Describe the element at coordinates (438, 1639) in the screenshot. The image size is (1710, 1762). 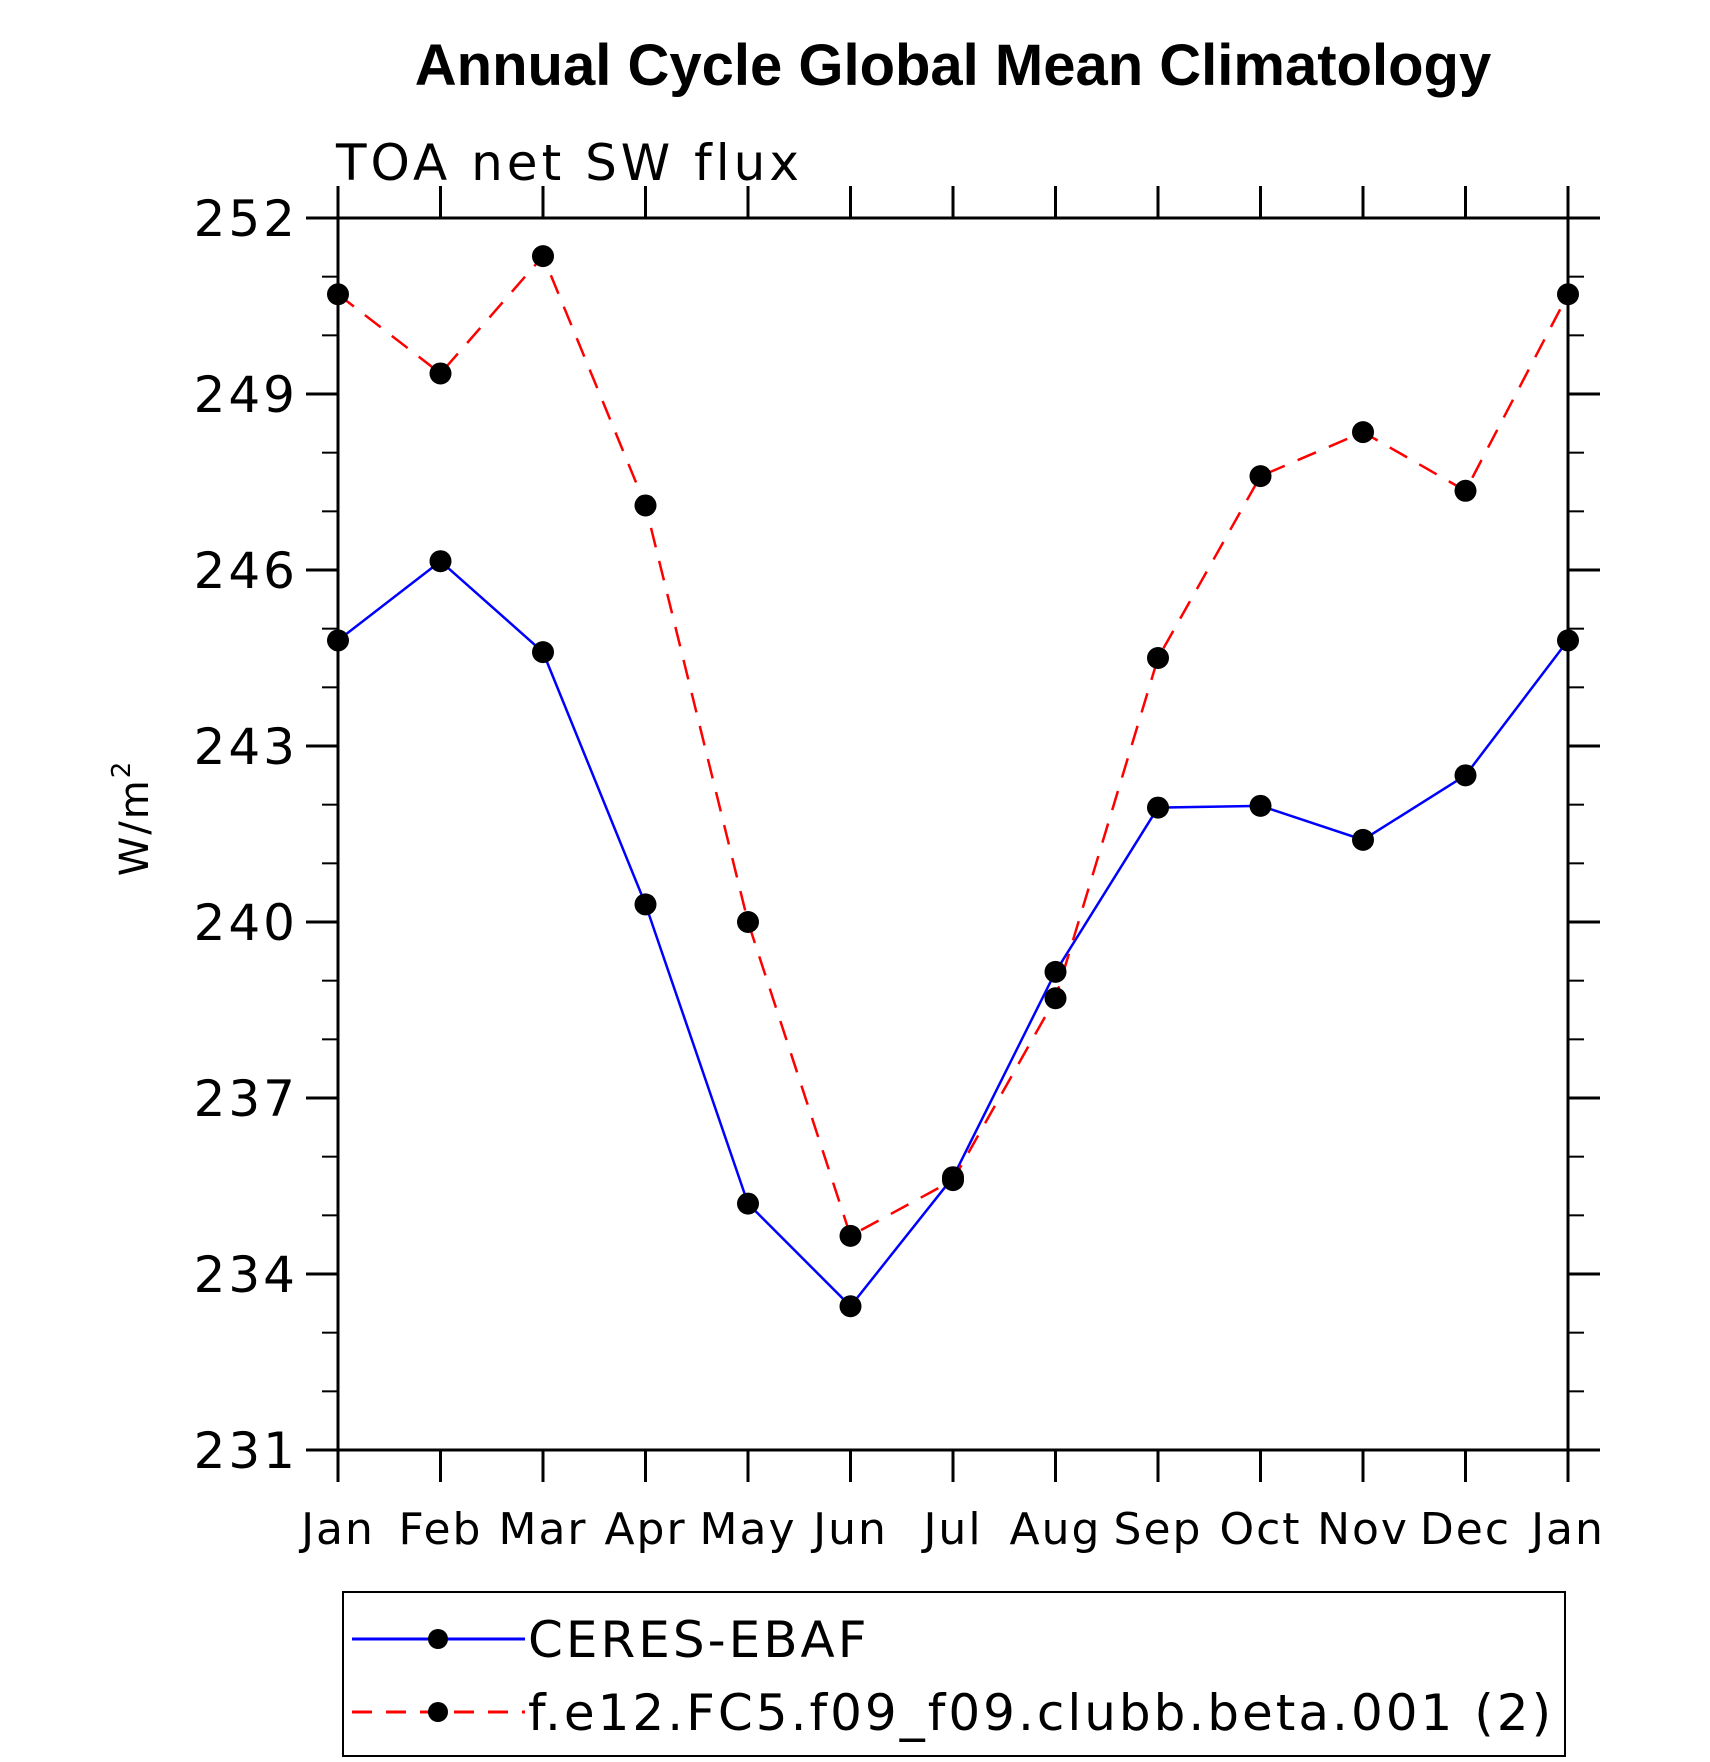
I see `legend-marker-ceres` at that location.